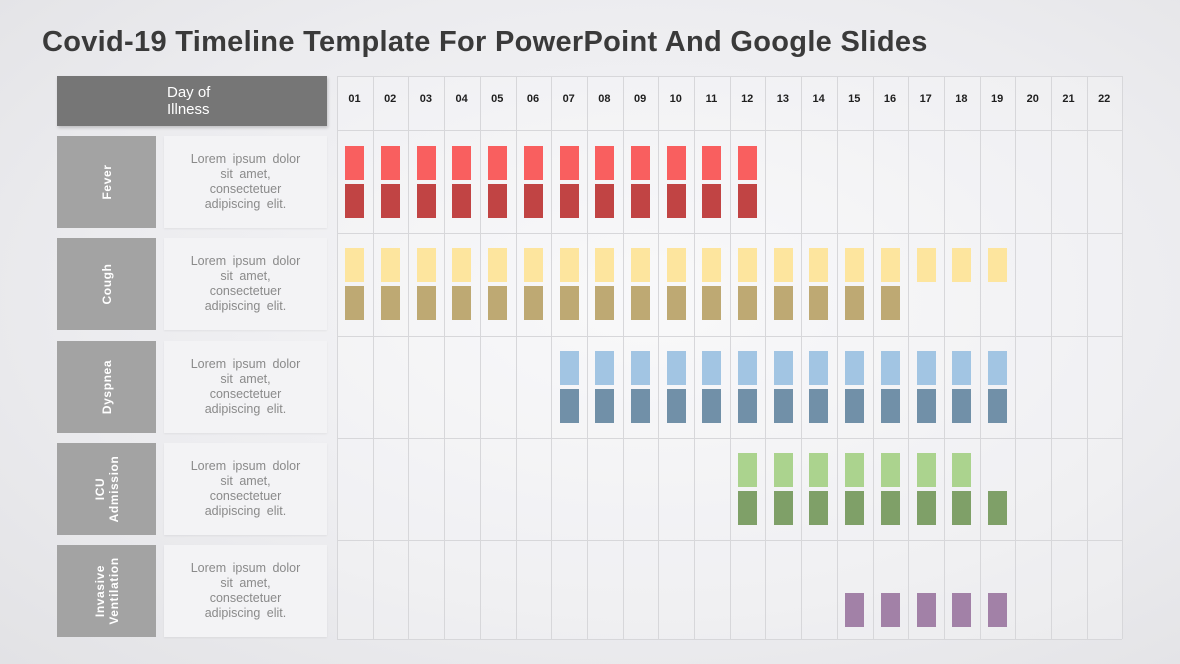 Image resolution: width=1180 pixels, height=664 pixels. What do you see at coordinates (354, 99) in the screenshot?
I see `day-number-label: 01` at bounding box center [354, 99].